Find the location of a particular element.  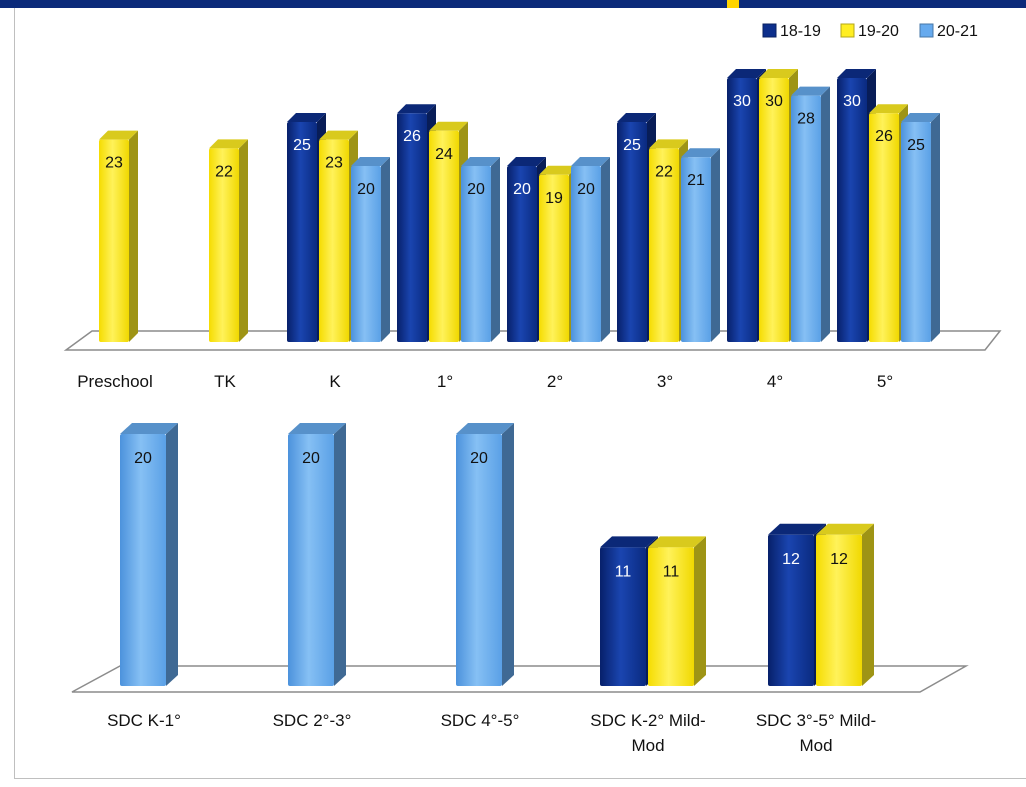

header-accent is located at coordinates (733, 4).